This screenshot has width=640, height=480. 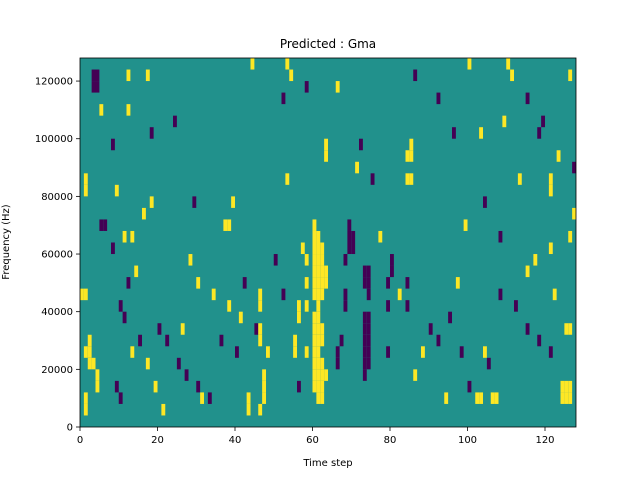 What do you see at coordinates (235, 440) in the screenshot?
I see `x-tick-label: 40` at bounding box center [235, 440].